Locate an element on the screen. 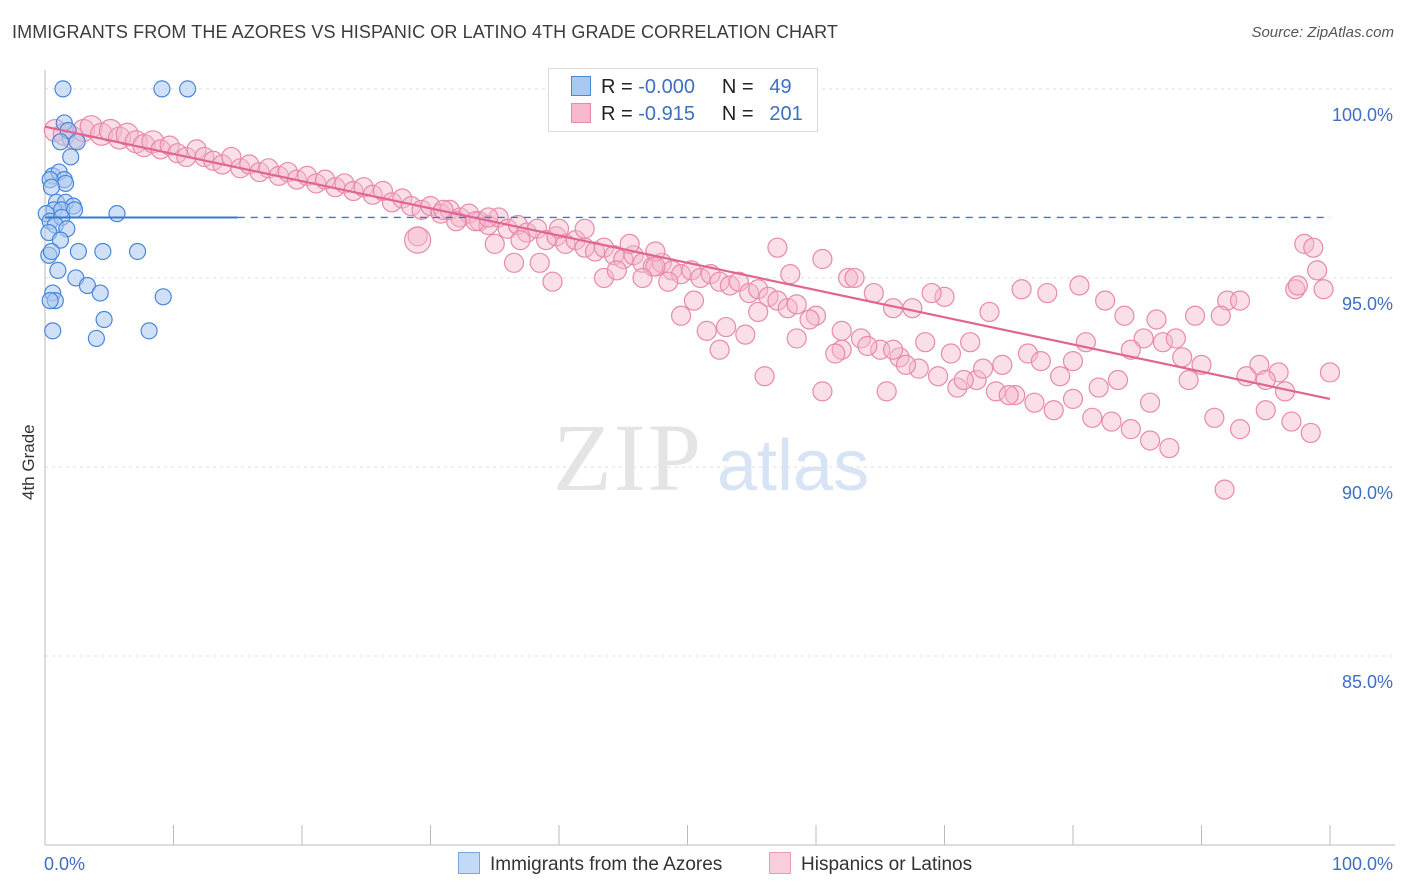 The image size is (1406, 892). y-tick-label: 100.0% is located at coordinates (1362, 115).